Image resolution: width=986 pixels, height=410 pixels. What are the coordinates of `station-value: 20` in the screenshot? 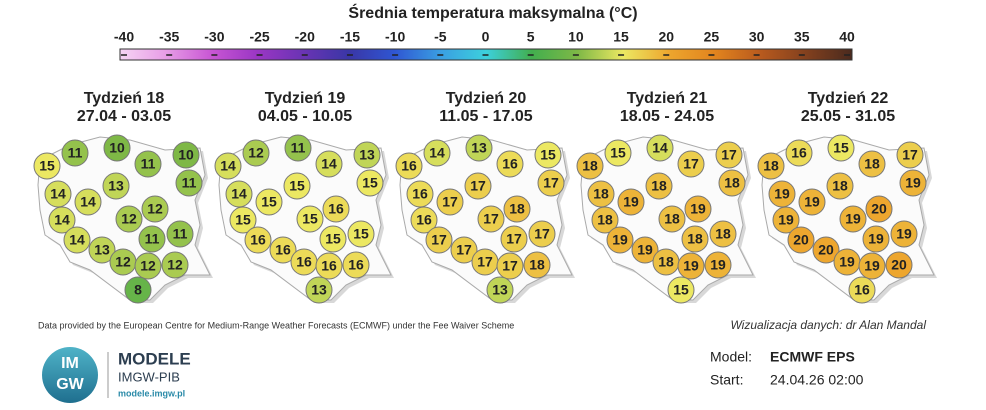 It's located at (879, 209).